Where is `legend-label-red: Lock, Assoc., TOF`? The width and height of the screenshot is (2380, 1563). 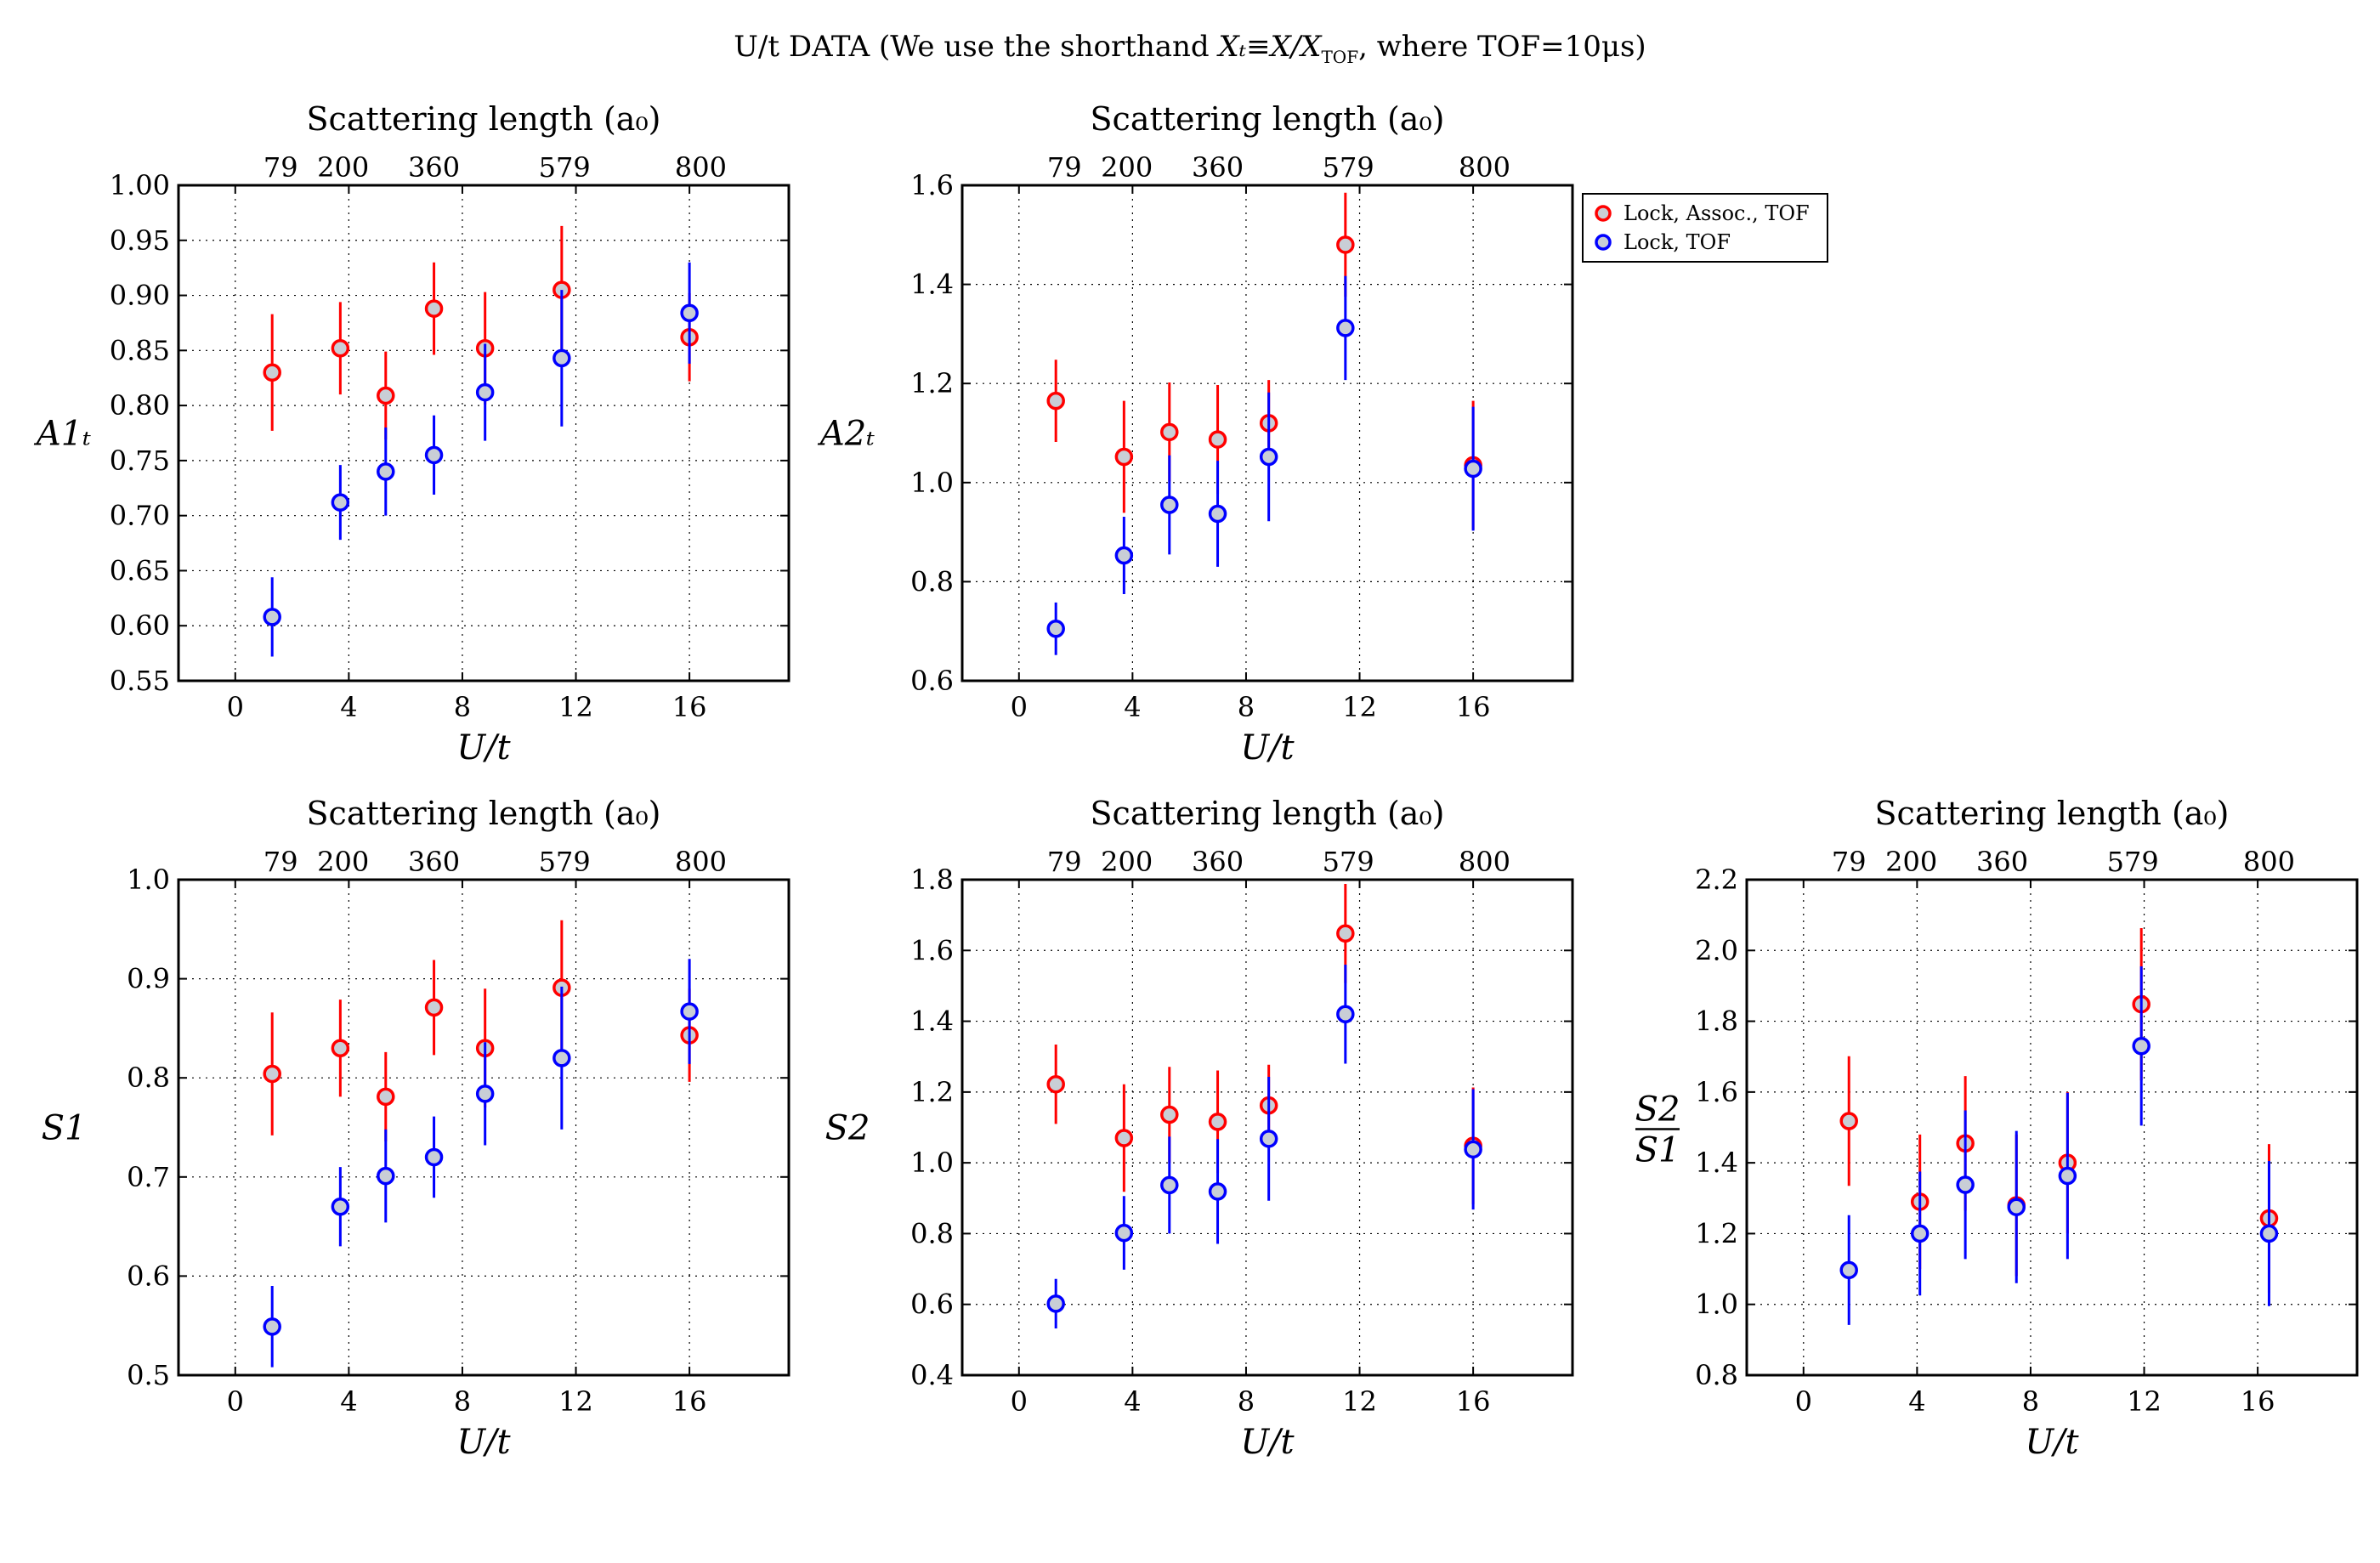
legend-label-red: Lock, Assoc., TOF is located at coordinates (1717, 213).